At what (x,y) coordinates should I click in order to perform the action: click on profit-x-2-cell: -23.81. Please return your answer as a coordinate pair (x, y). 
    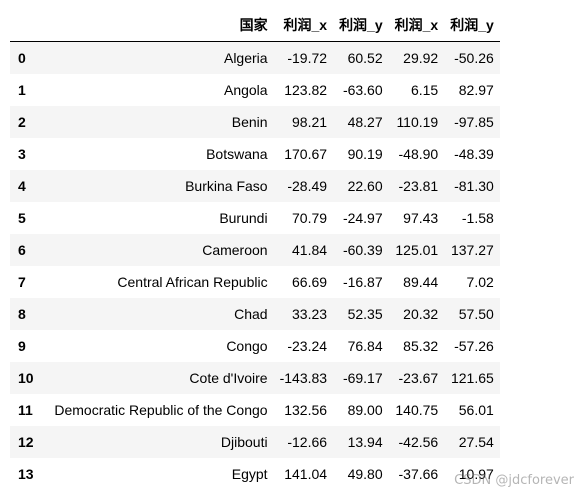
    Looking at the image, I should click on (418, 186).